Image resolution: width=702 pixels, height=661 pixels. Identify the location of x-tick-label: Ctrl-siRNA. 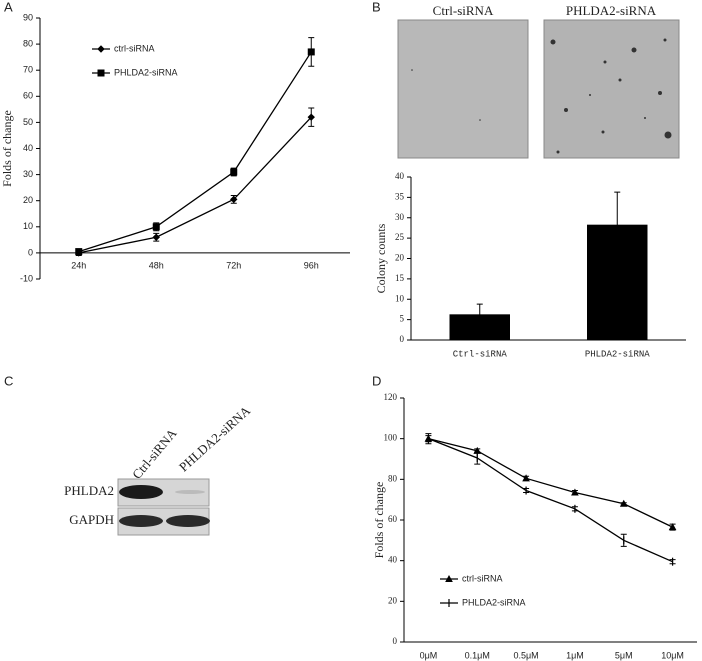
(480, 354).